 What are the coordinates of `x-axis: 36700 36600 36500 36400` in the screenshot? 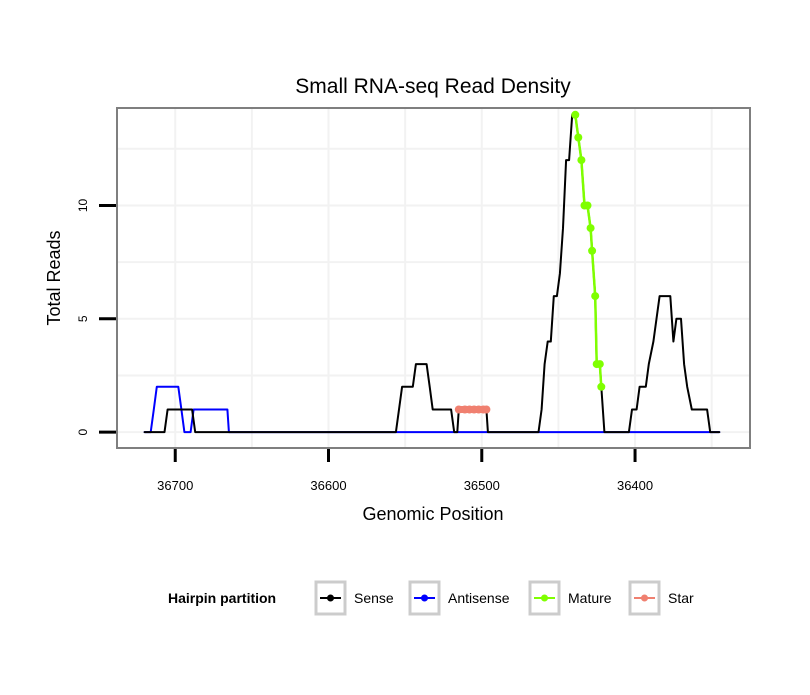 It's located at (405, 471).